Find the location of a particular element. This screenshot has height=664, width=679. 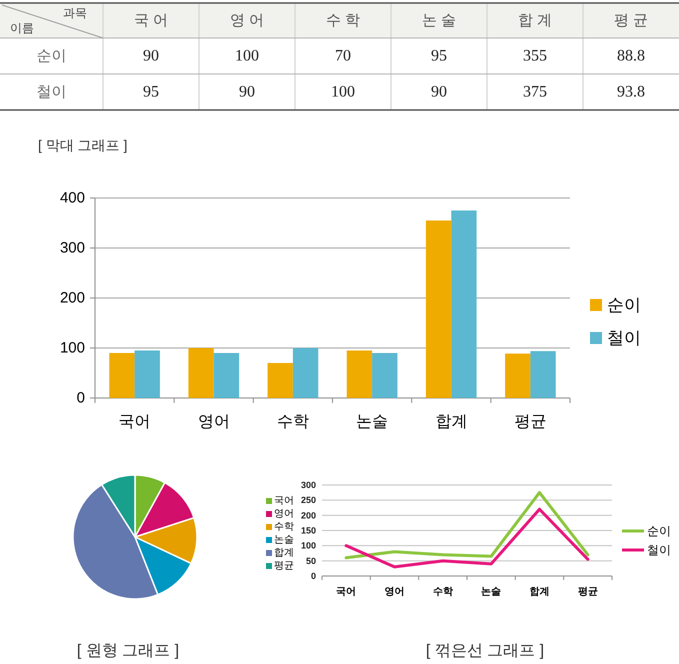

y-tick-label: 50 is located at coordinates (311, 561).